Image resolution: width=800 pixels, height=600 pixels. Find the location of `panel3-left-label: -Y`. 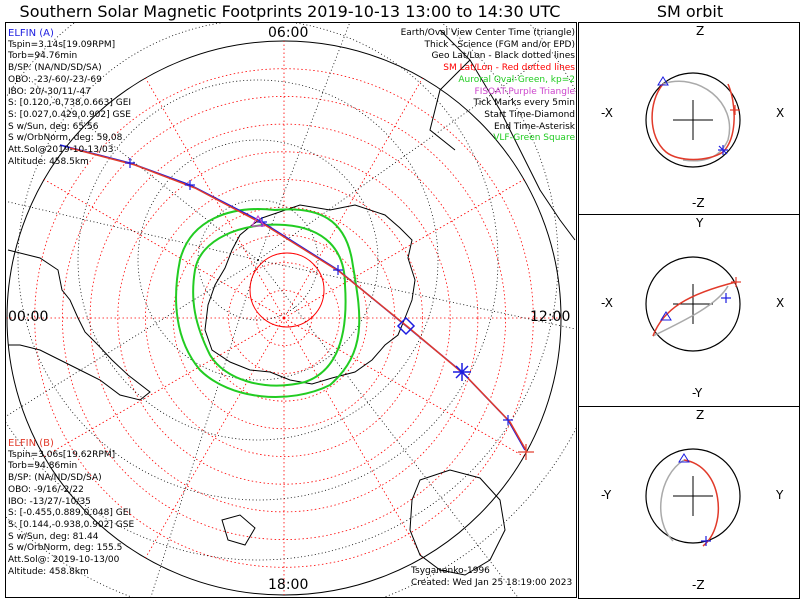

panel3-left-label: -Y is located at coordinates (606, 495).